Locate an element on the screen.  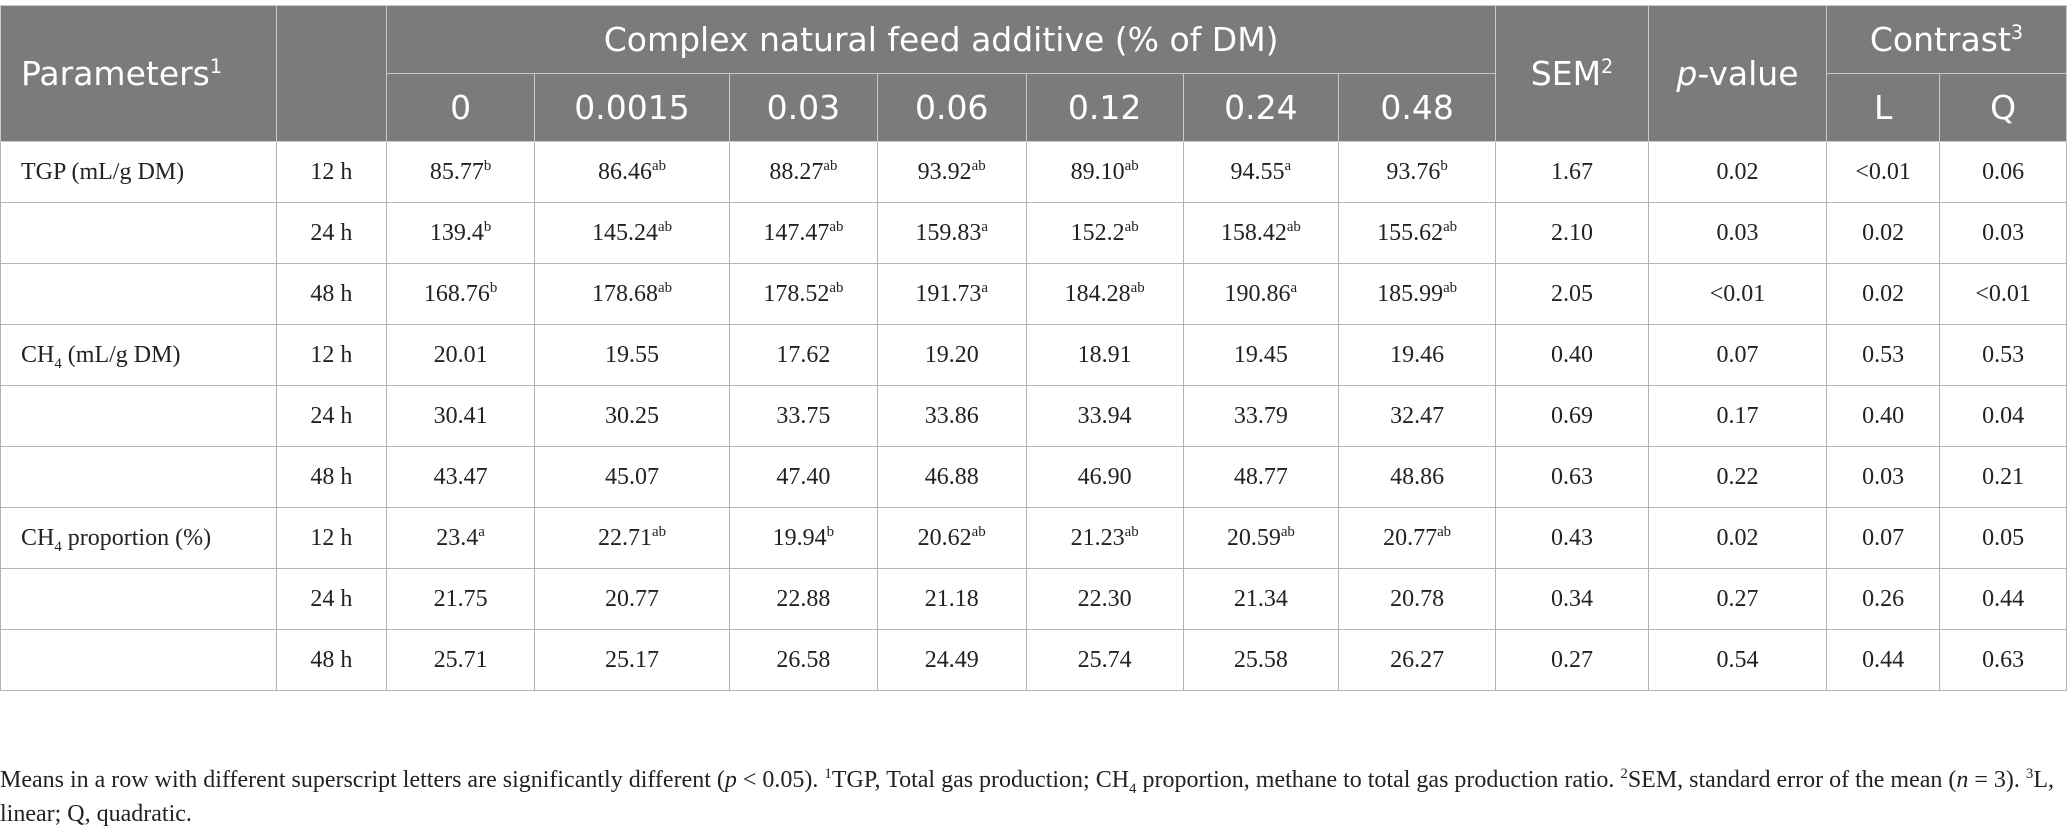
mean-value: 21.18 is located at coordinates (951, 598).